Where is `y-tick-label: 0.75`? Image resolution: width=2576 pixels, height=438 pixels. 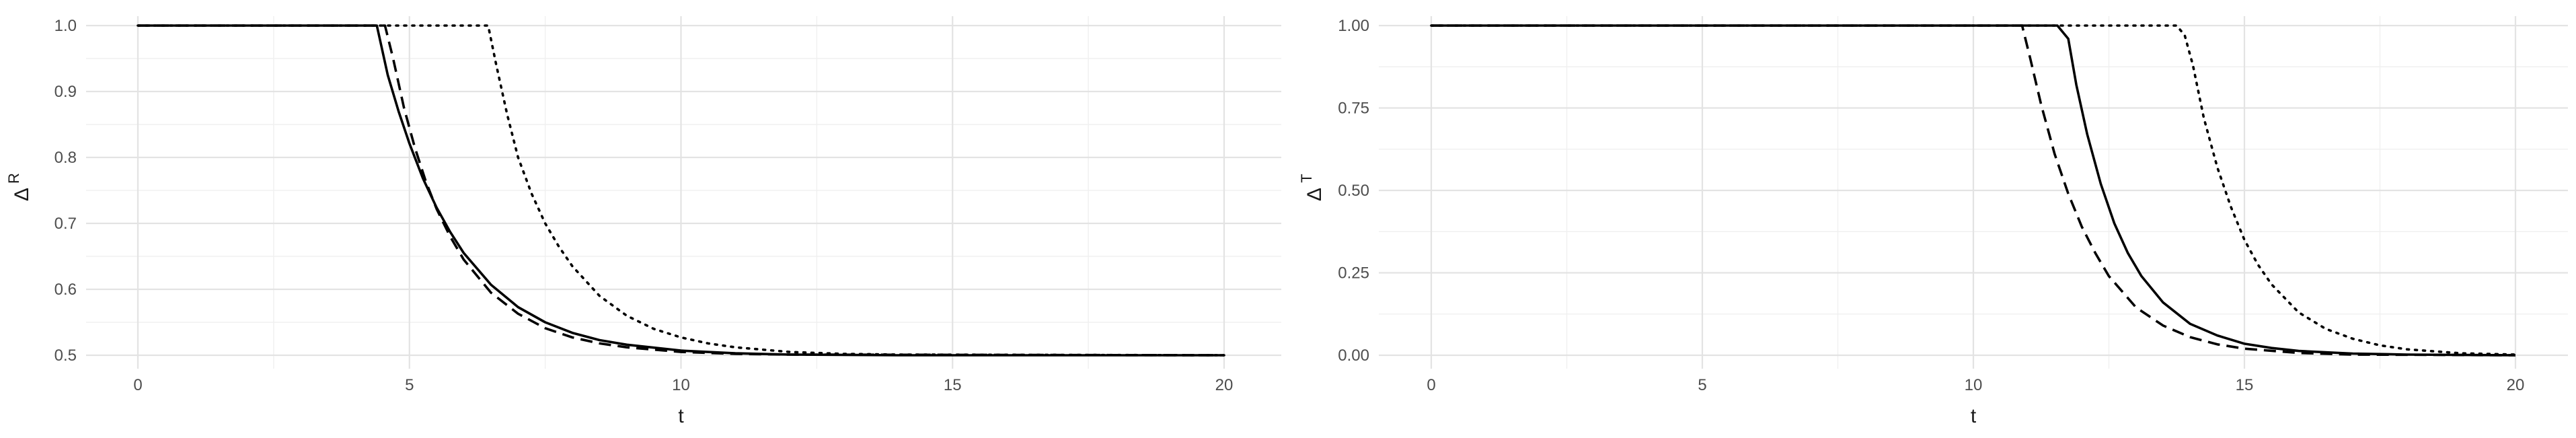 y-tick-label: 0.75 is located at coordinates (1353, 109).